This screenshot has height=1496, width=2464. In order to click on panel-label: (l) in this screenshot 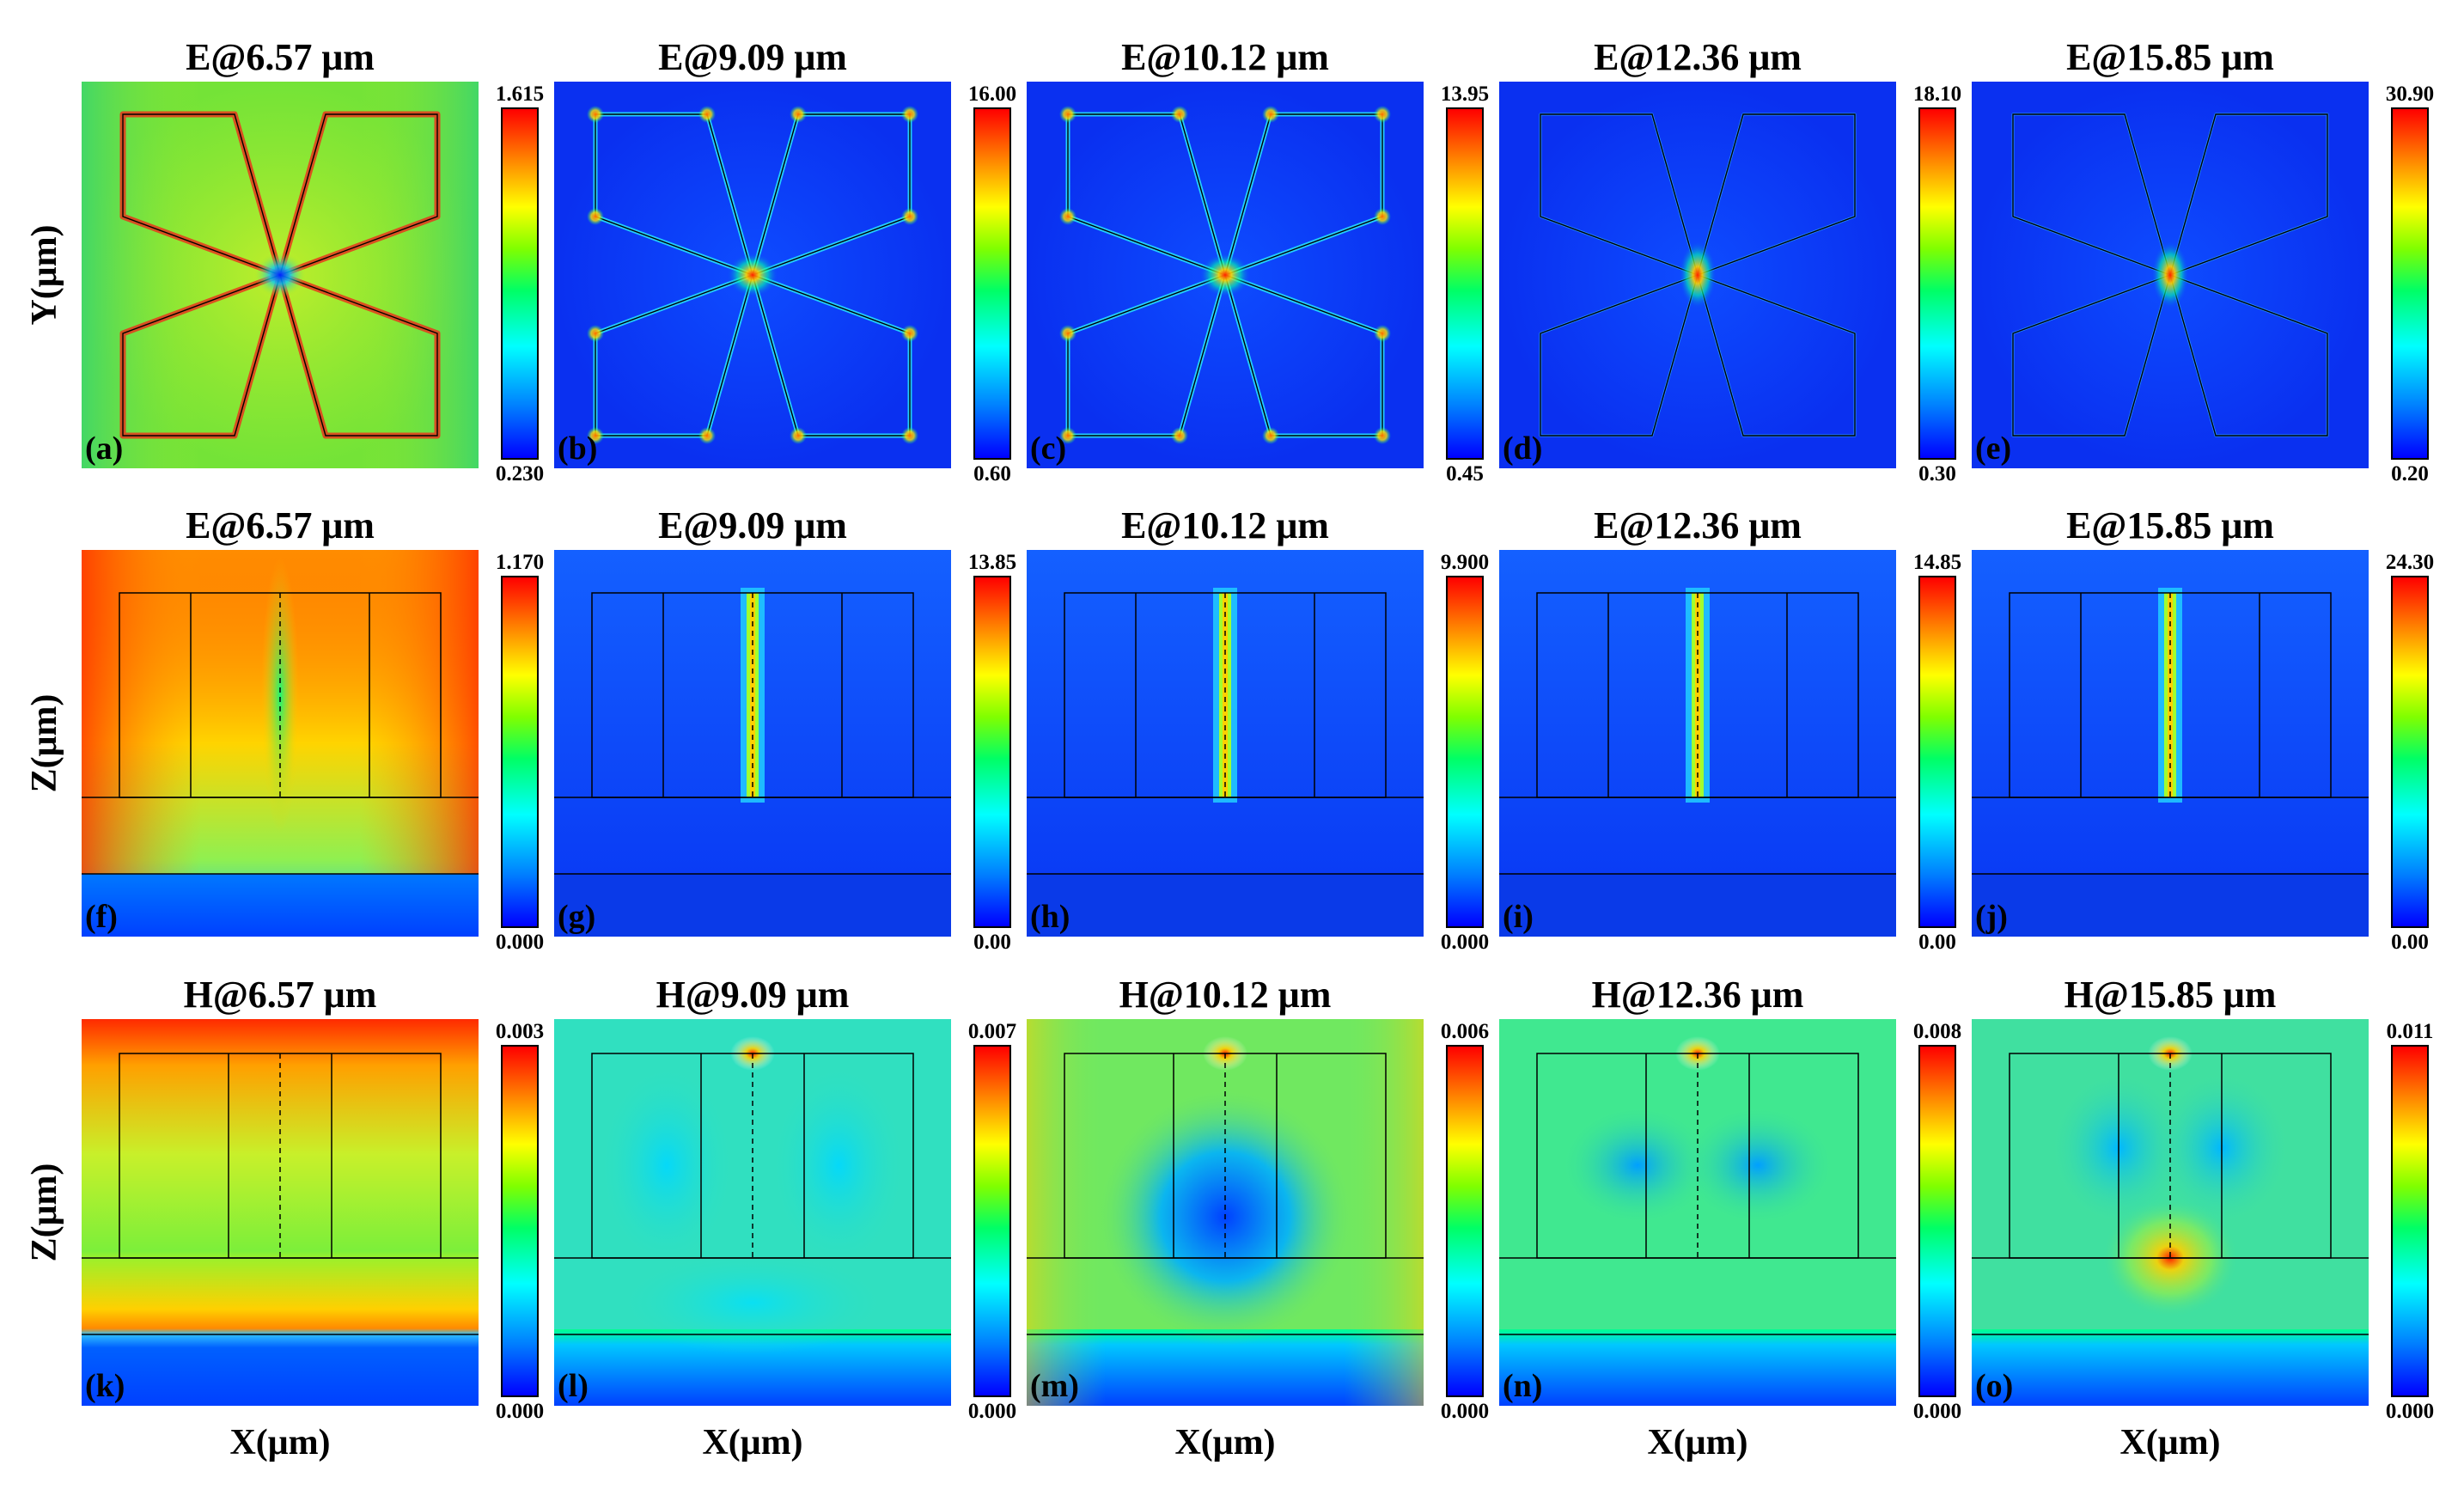, I will do `click(573, 1386)`.